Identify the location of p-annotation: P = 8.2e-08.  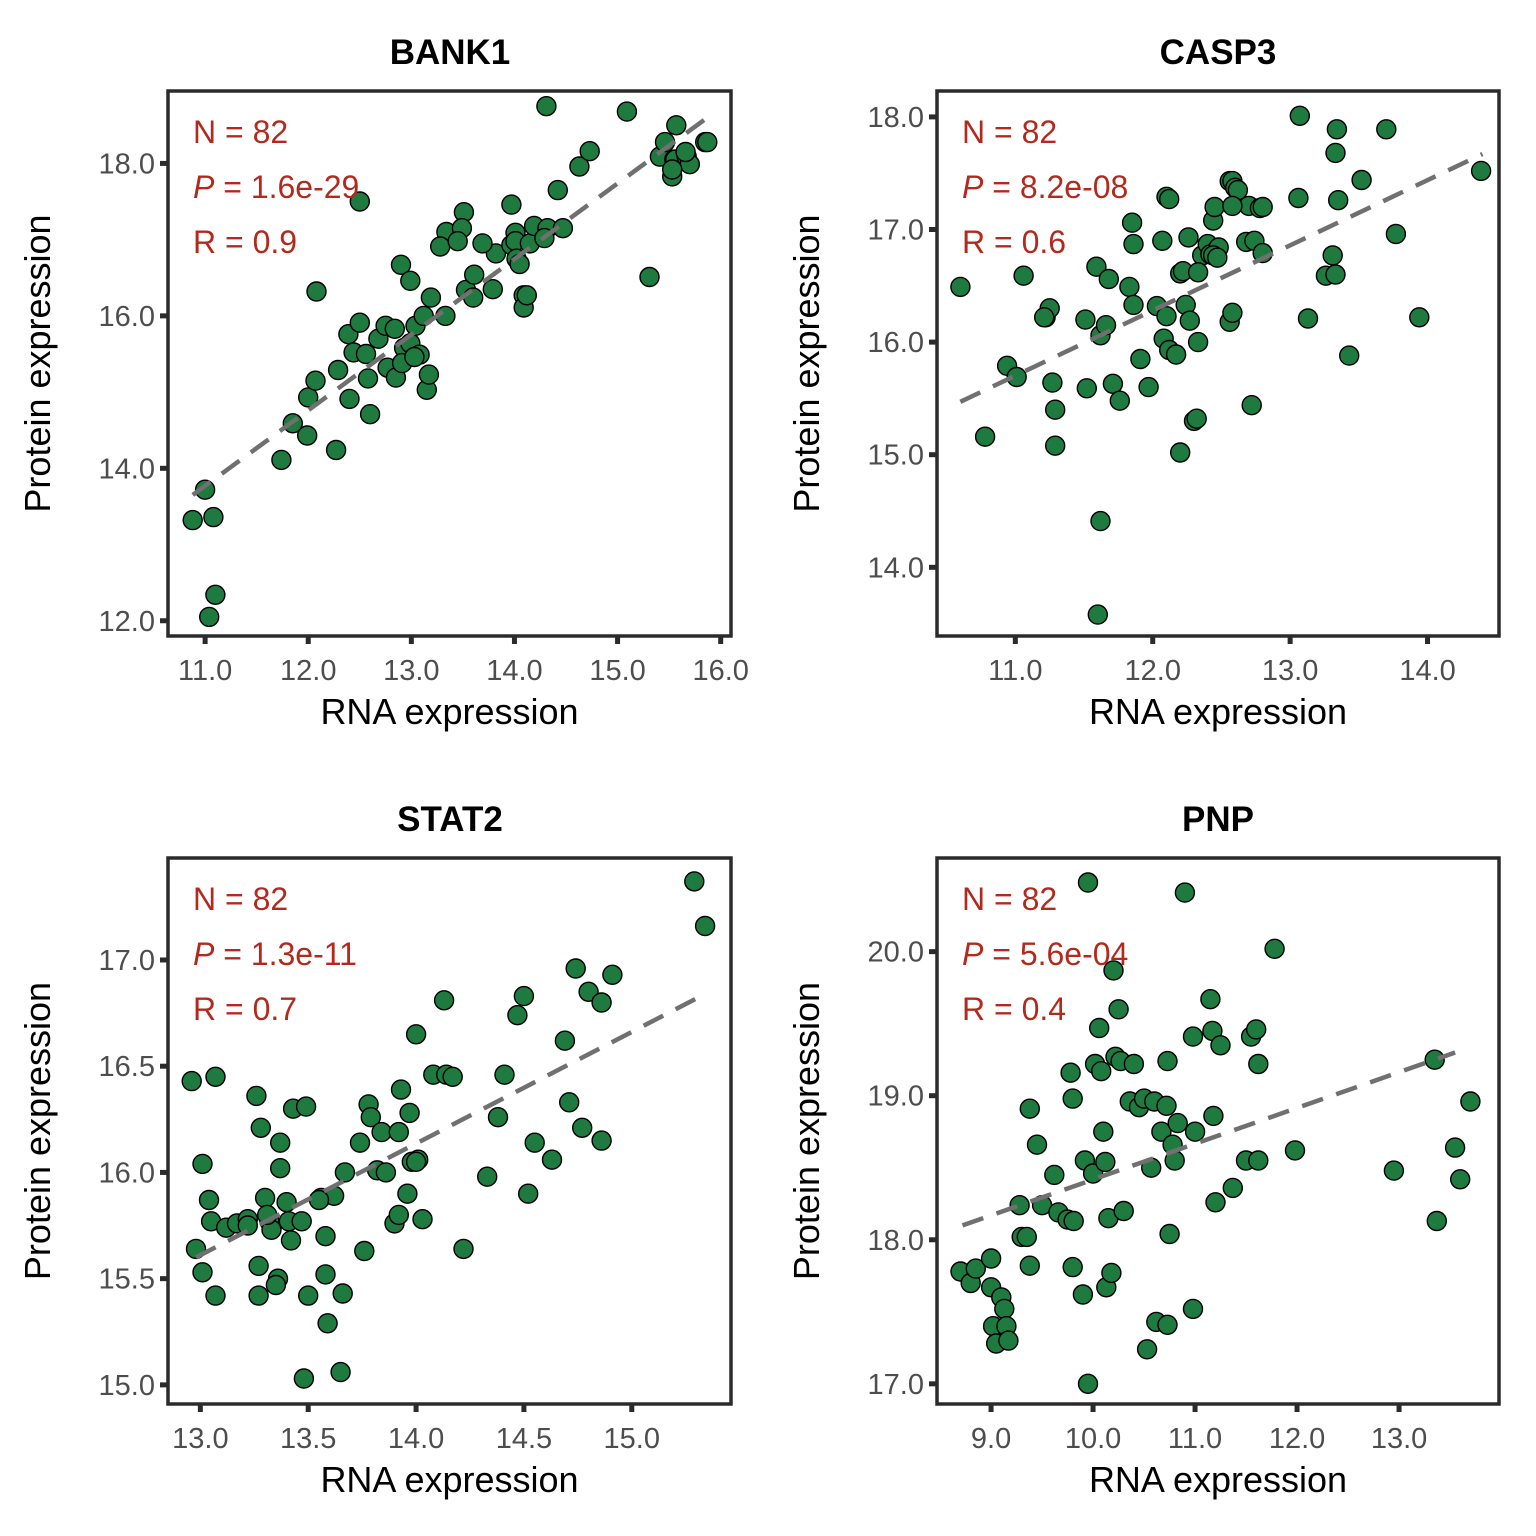
(1045, 187).